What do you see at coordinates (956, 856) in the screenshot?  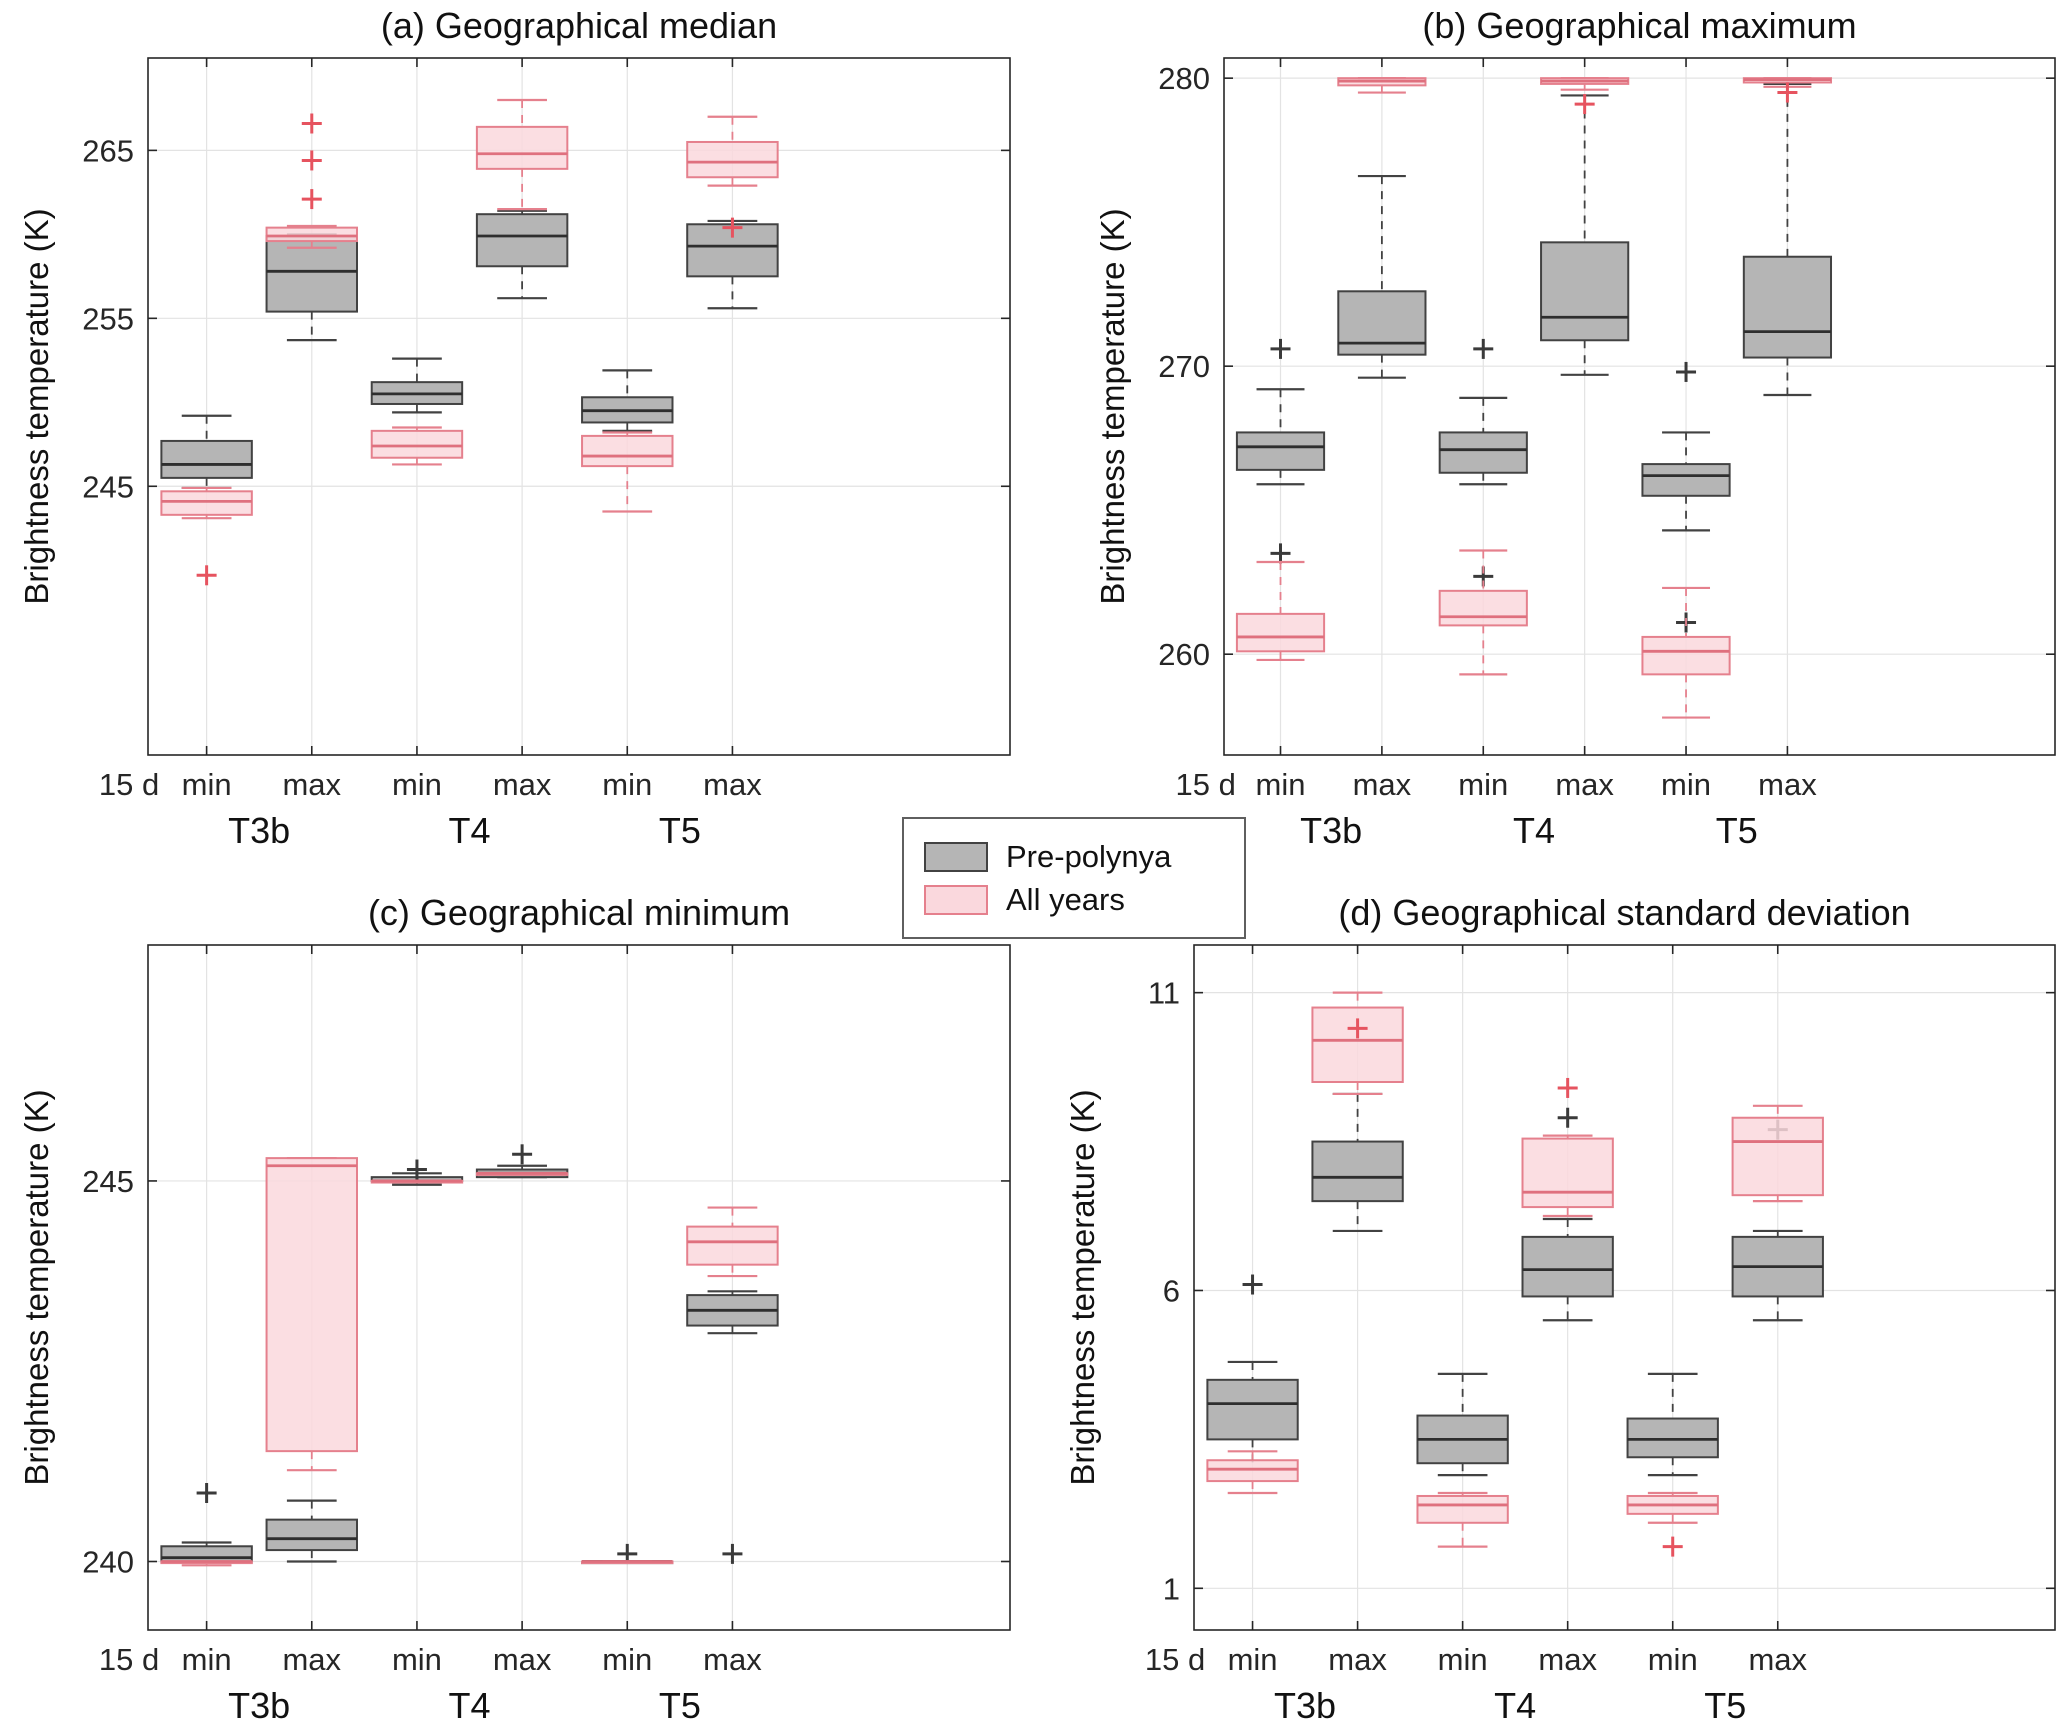 I see `legend-swatch-pre-polynya` at bounding box center [956, 856].